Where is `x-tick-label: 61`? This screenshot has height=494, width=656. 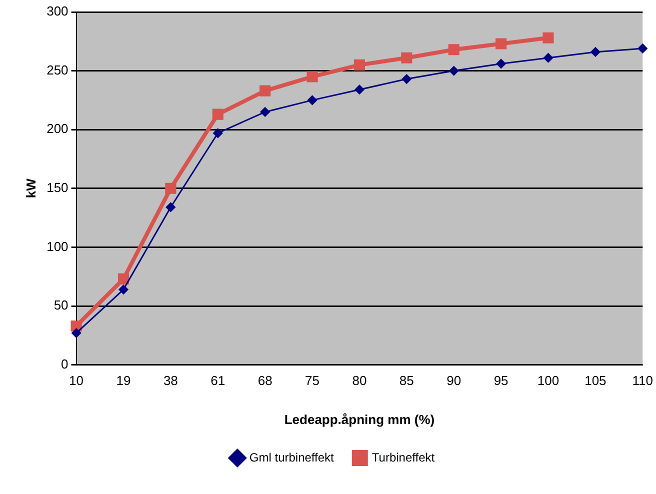
x-tick-label: 61 is located at coordinates (218, 380).